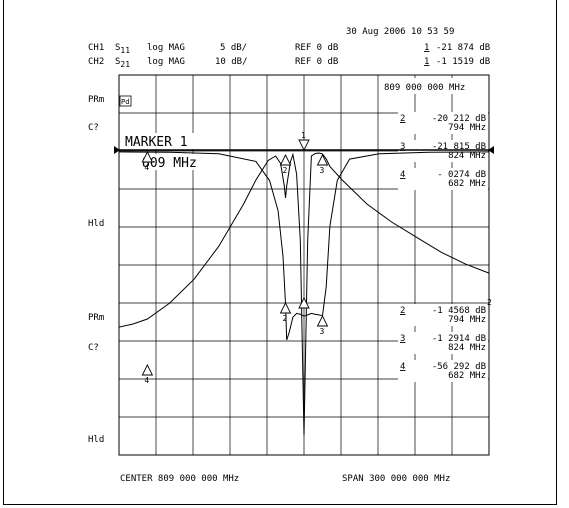 This screenshot has width=569, height=508. I want to click on ref-arrow-right, so click(491, 150).